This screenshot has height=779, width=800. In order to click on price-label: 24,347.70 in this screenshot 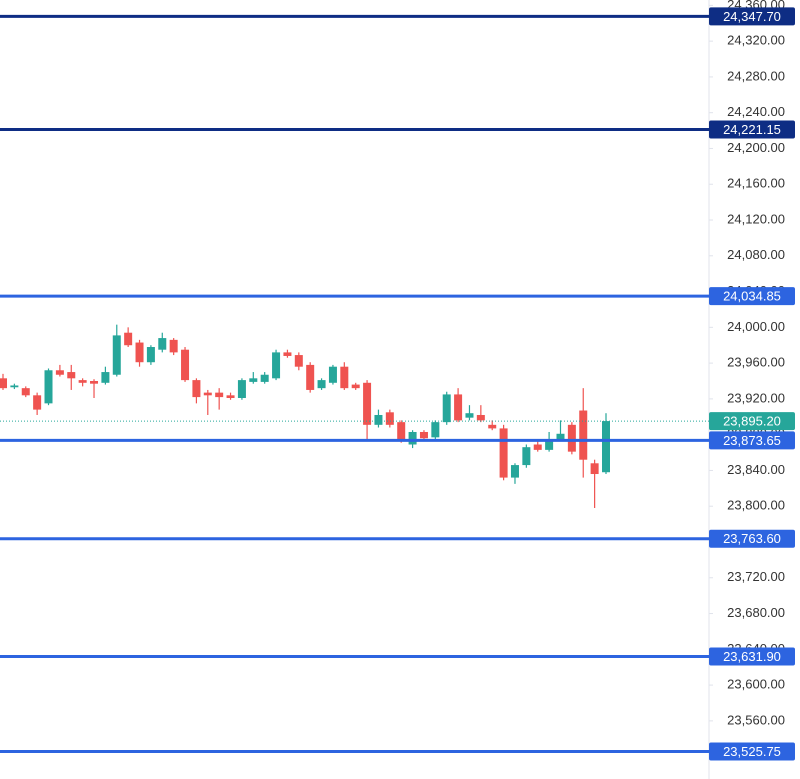, I will do `click(752, 16)`.